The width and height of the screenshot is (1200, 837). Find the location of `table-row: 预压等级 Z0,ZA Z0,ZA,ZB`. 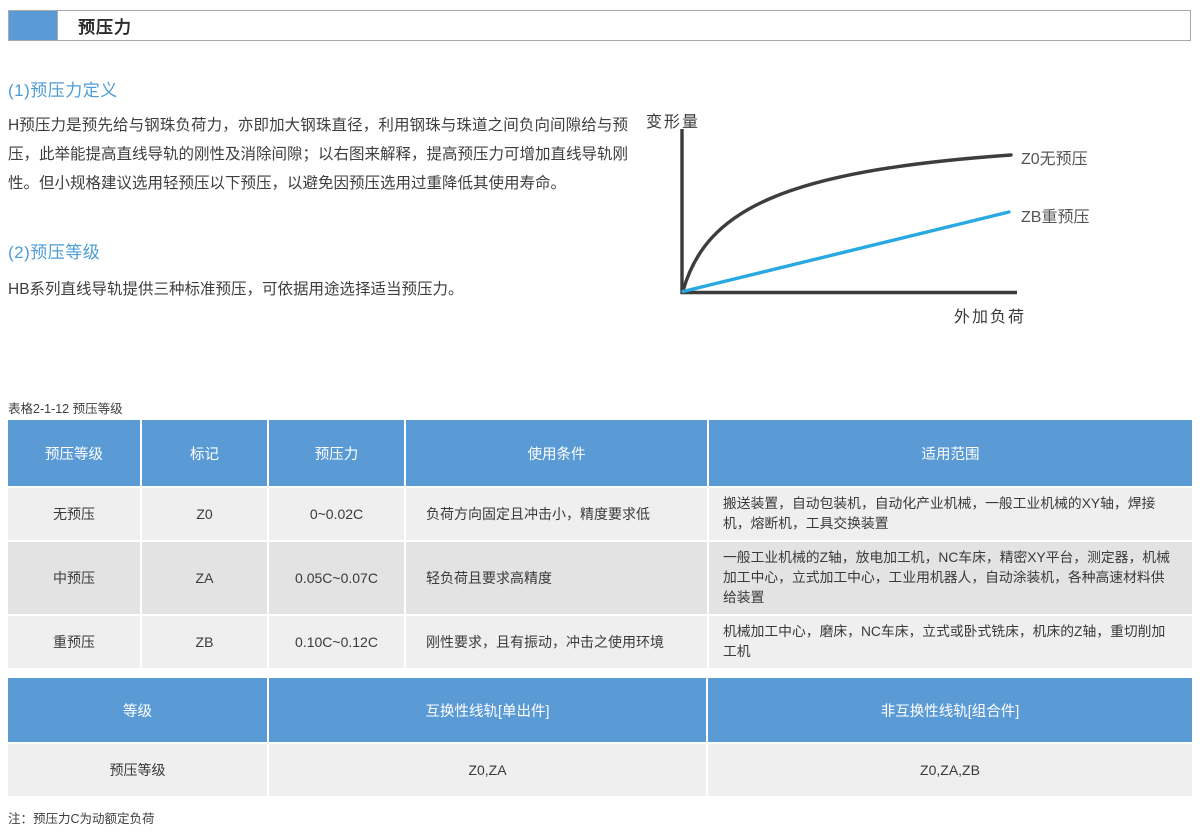

table-row: 预压等级 Z0,ZA Z0,ZA,ZB is located at coordinates (600, 770).